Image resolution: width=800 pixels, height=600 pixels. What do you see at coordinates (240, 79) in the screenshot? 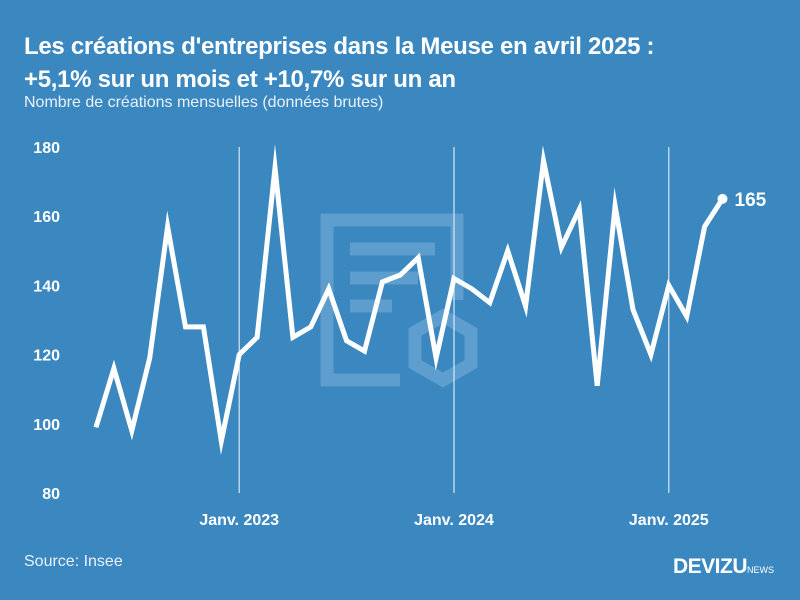
I see `title-line-2: +5,1% sur un mois et +10,7% sur un an` at bounding box center [240, 79].